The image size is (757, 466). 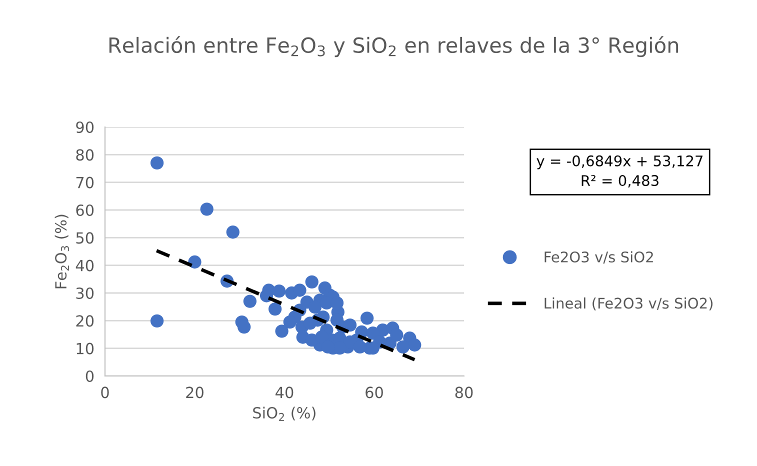 What do you see at coordinates (85, 348) in the screenshot?
I see `y-tick-label: 10` at bounding box center [85, 348].